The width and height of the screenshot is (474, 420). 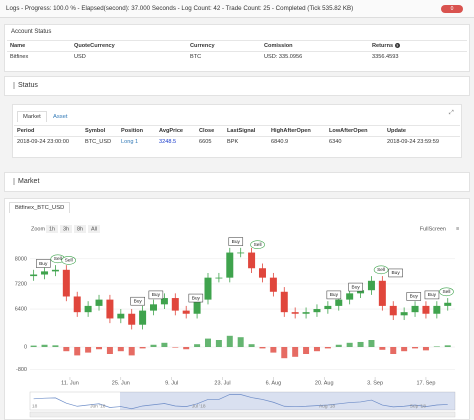 I want to click on x-tick-label: 6. Aug, so click(x=274, y=383).